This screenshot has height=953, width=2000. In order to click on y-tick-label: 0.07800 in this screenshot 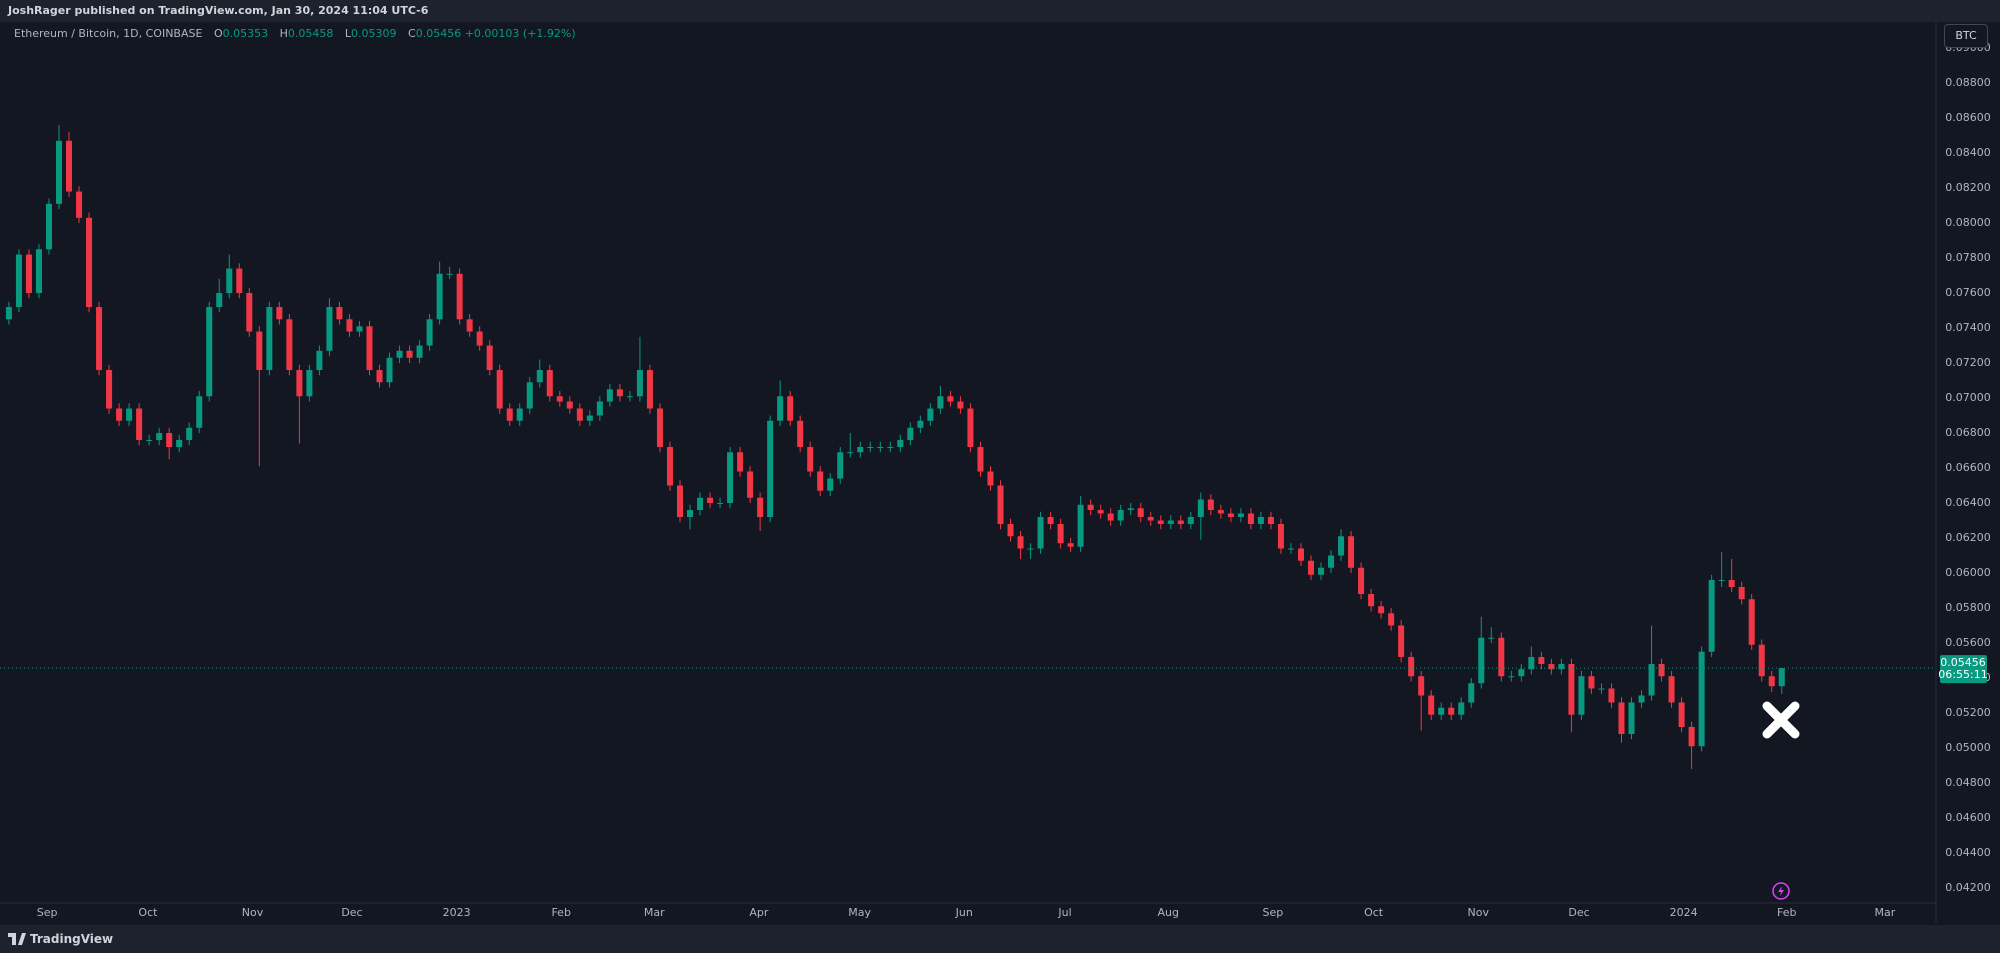, I will do `click(1968, 257)`.